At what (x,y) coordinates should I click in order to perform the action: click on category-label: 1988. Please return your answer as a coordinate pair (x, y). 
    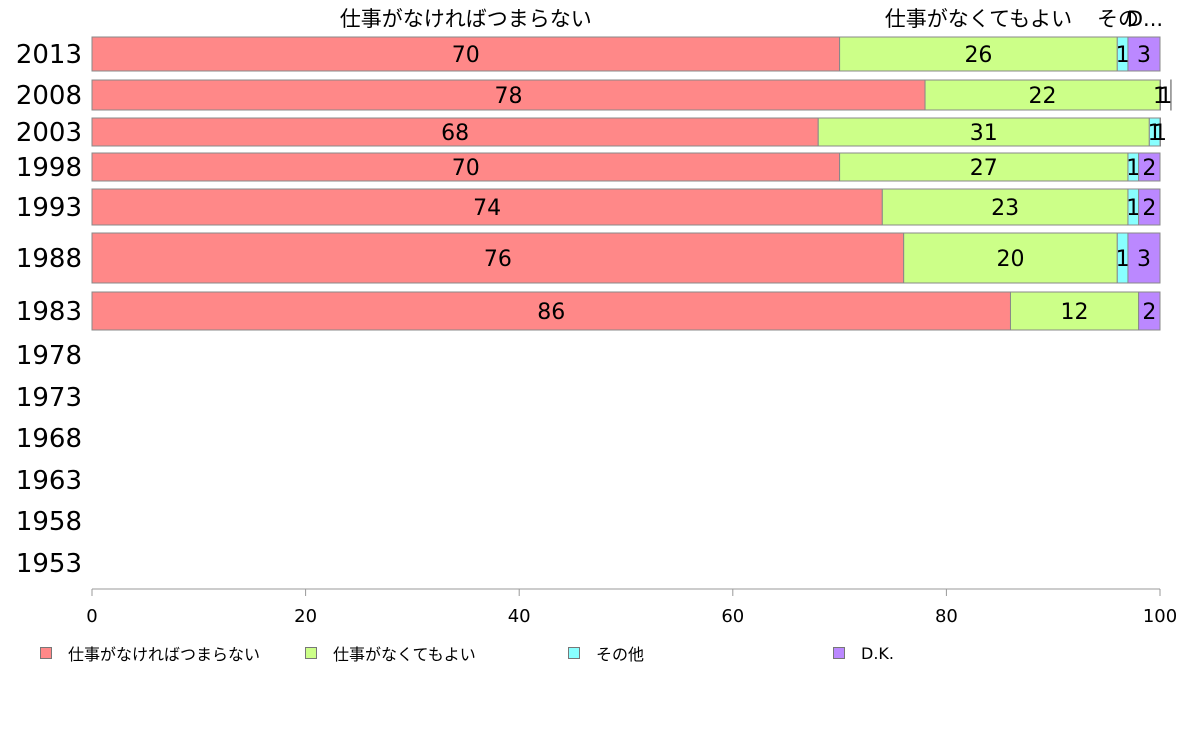
    Looking at the image, I should click on (49, 259).